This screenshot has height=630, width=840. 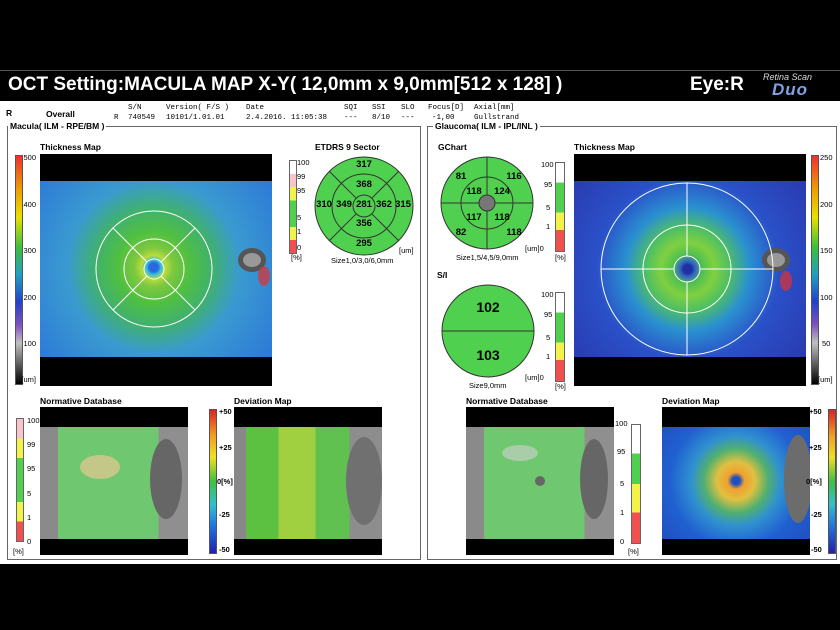 I want to click on macula-thickness-tick-100: 100, so click(x=29, y=343).